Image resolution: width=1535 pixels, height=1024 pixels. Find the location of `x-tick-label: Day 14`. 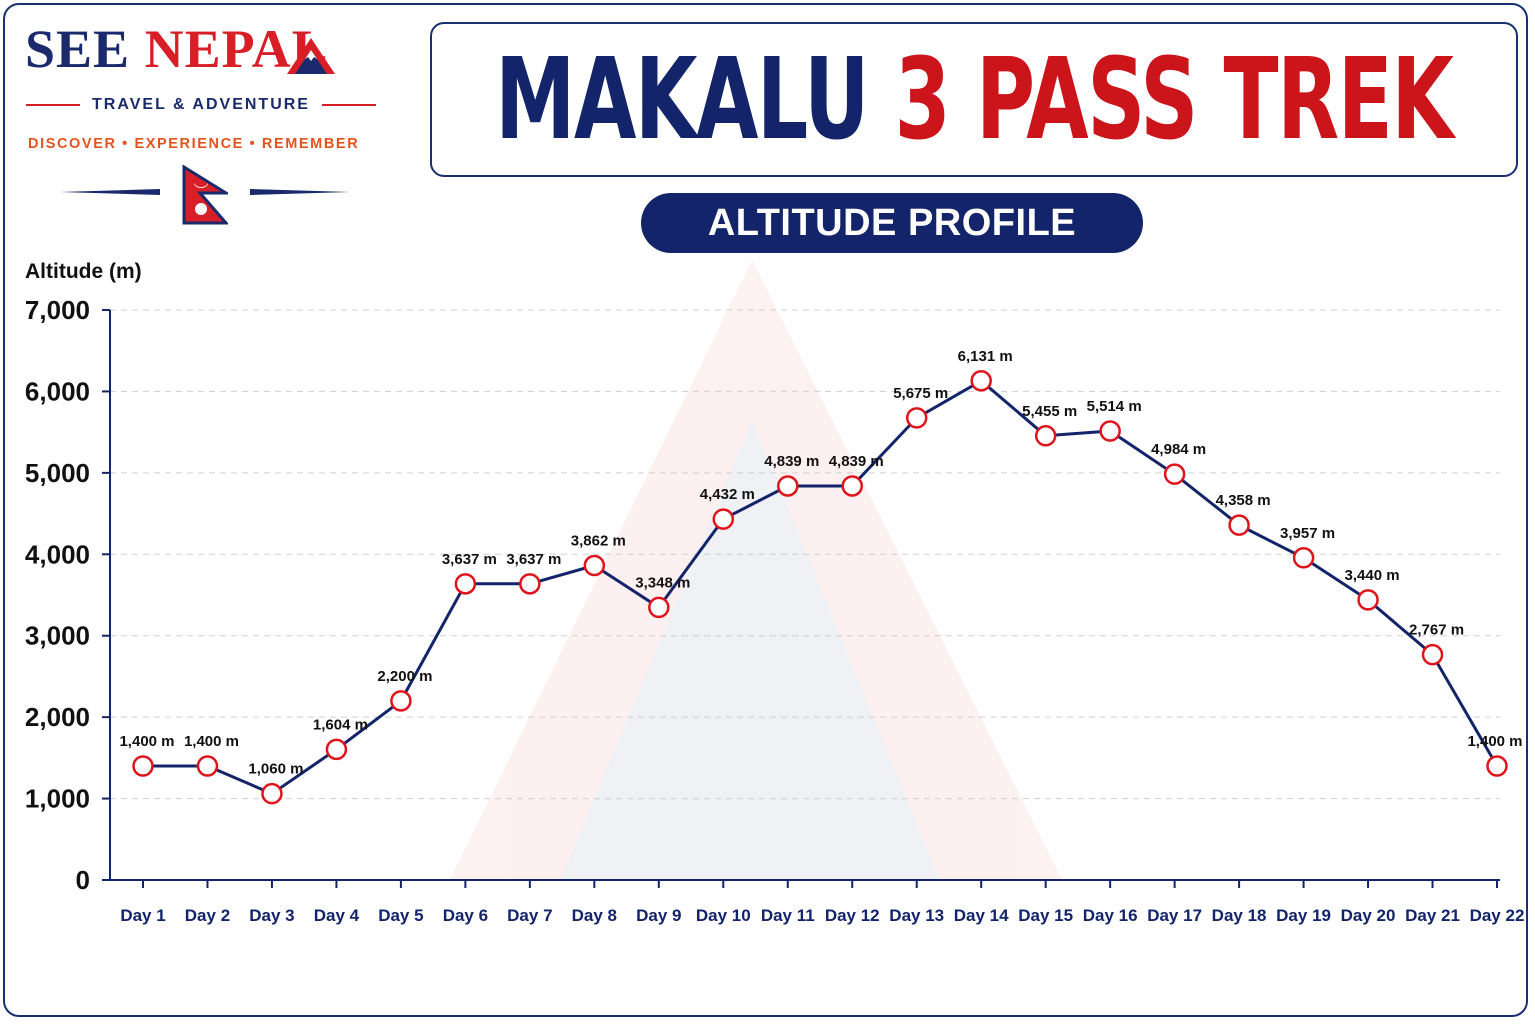

x-tick-label: Day 14 is located at coordinates (981, 915).